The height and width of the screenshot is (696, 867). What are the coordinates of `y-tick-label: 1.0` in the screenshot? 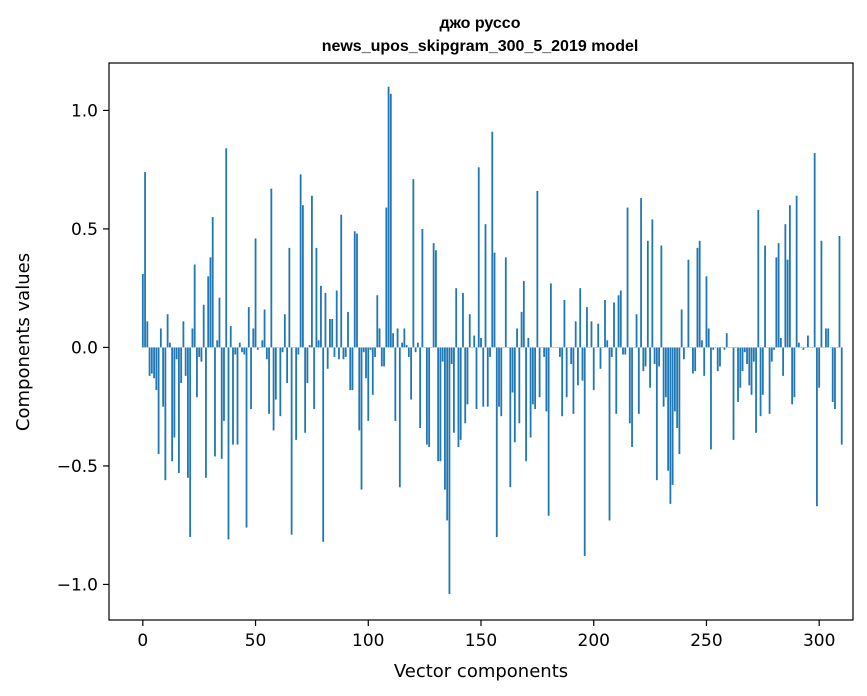 It's located at (84, 111).